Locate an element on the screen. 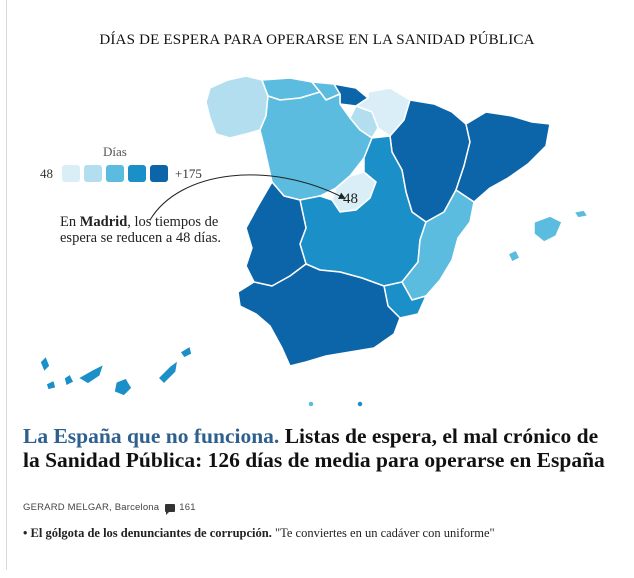  comment-icon is located at coordinates (170, 509).